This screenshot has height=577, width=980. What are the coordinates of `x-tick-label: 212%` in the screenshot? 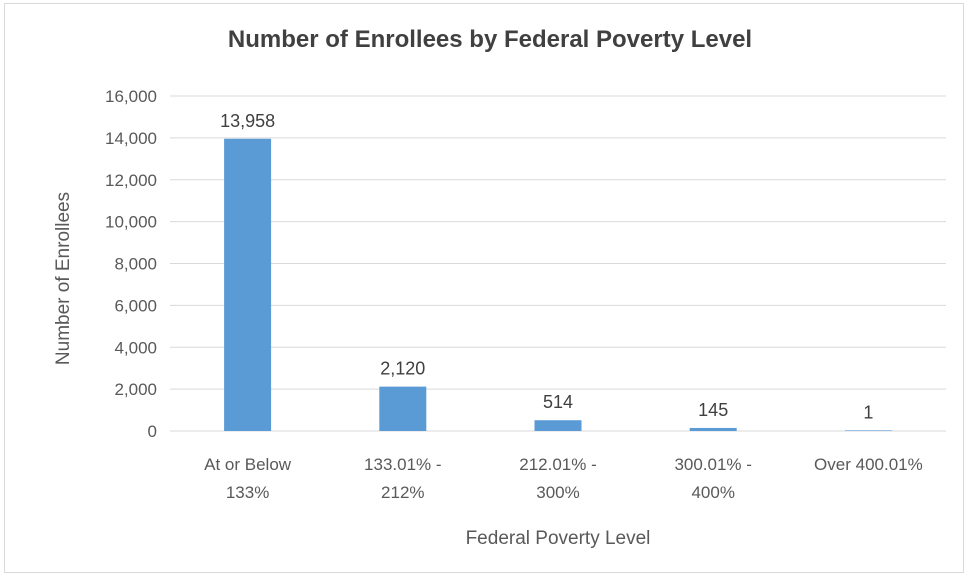 It's located at (402, 492).